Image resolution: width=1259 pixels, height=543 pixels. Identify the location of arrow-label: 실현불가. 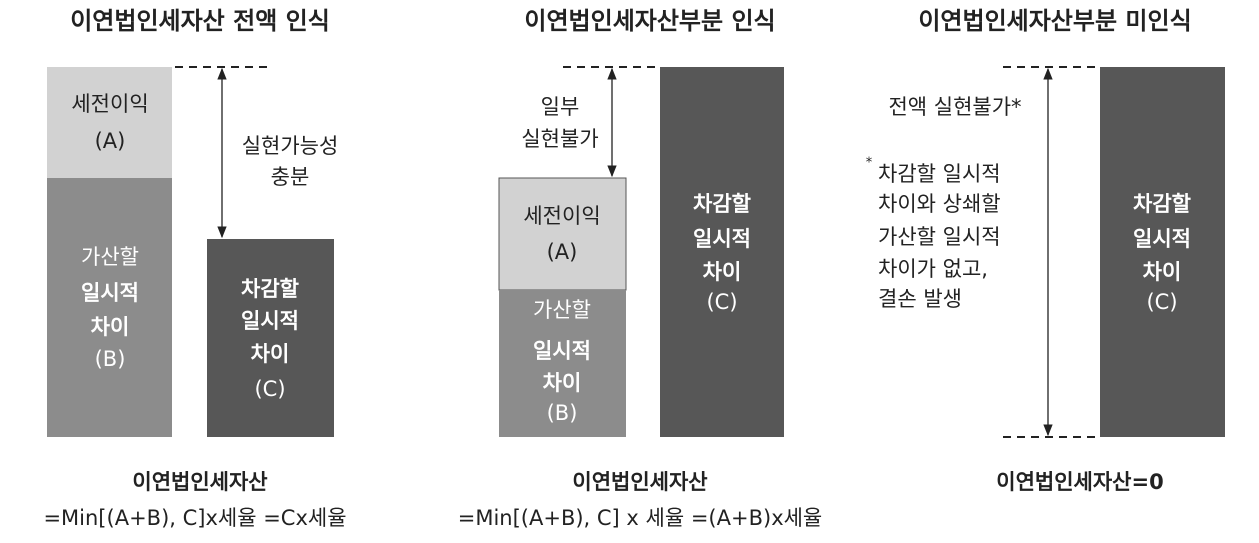
(559, 139).